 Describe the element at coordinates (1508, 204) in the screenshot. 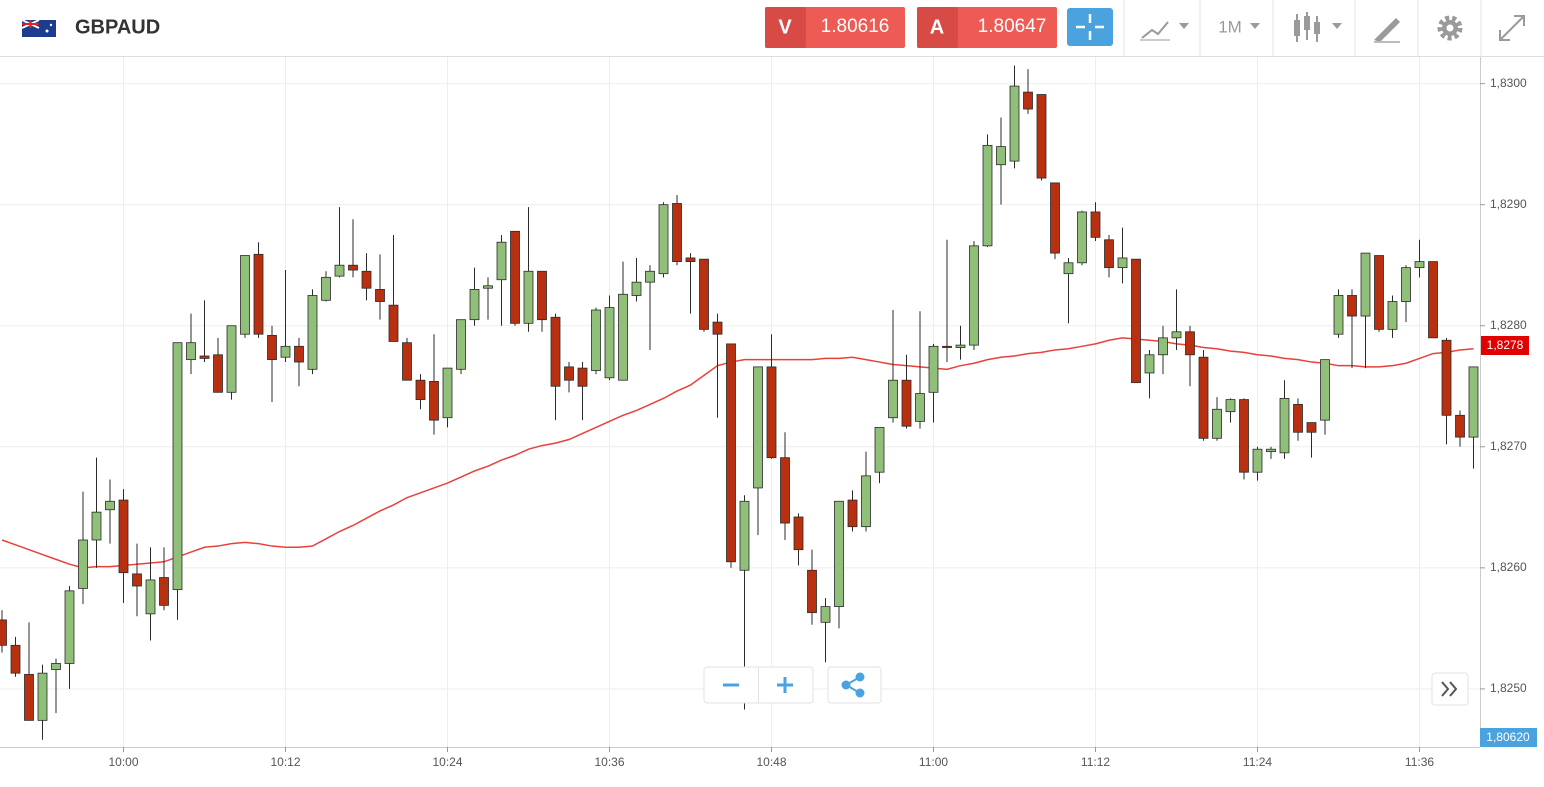

I see `y-tick-label: 1,8290` at that location.